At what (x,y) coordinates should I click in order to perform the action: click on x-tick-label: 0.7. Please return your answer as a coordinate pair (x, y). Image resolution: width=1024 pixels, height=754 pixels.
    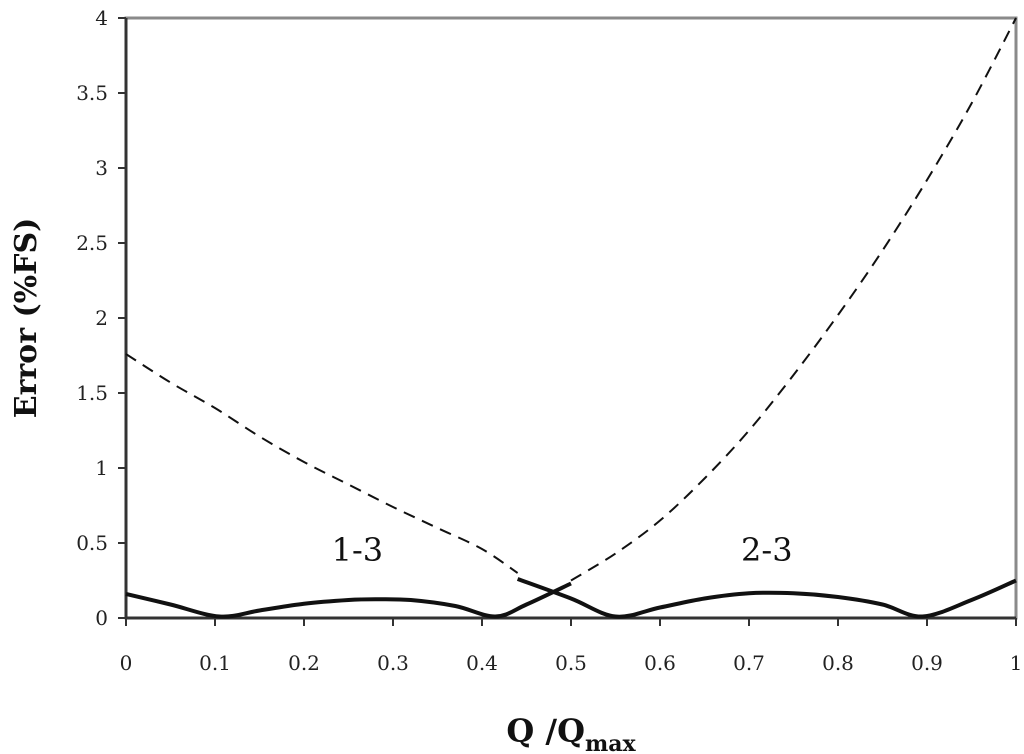
    Looking at the image, I should click on (749, 663).